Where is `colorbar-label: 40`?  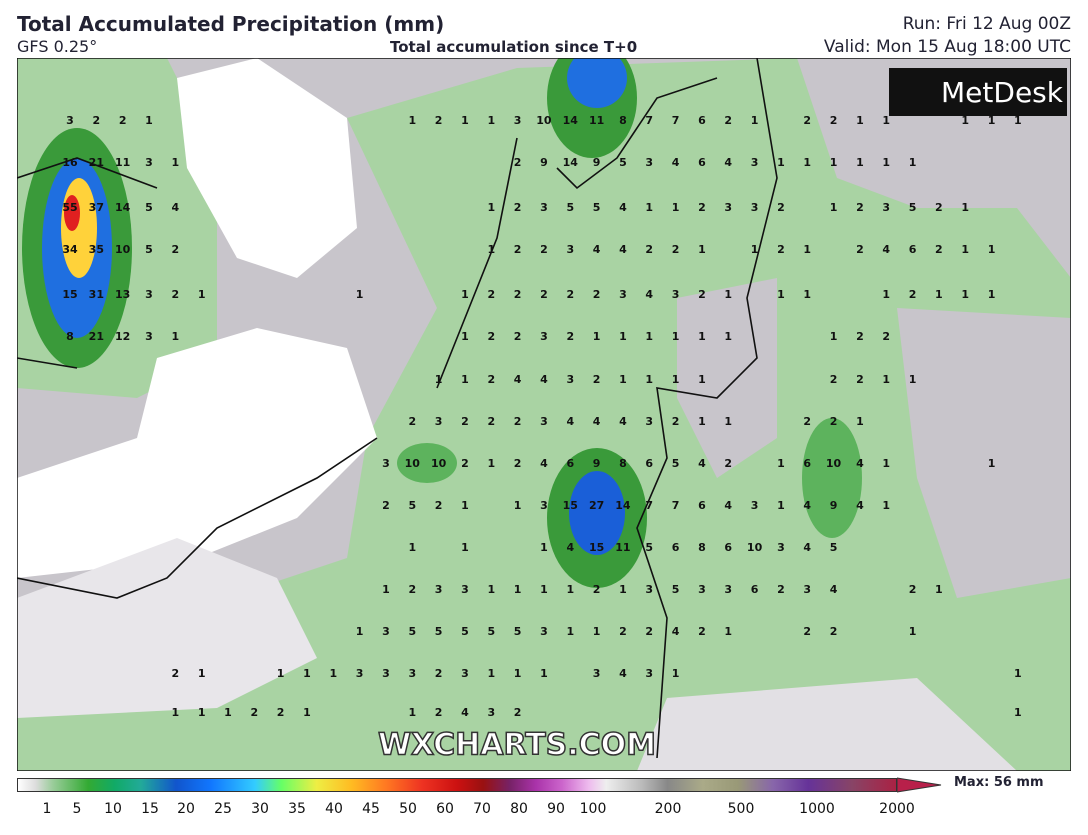
colorbar-label: 40 is located at coordinates (334, 809).